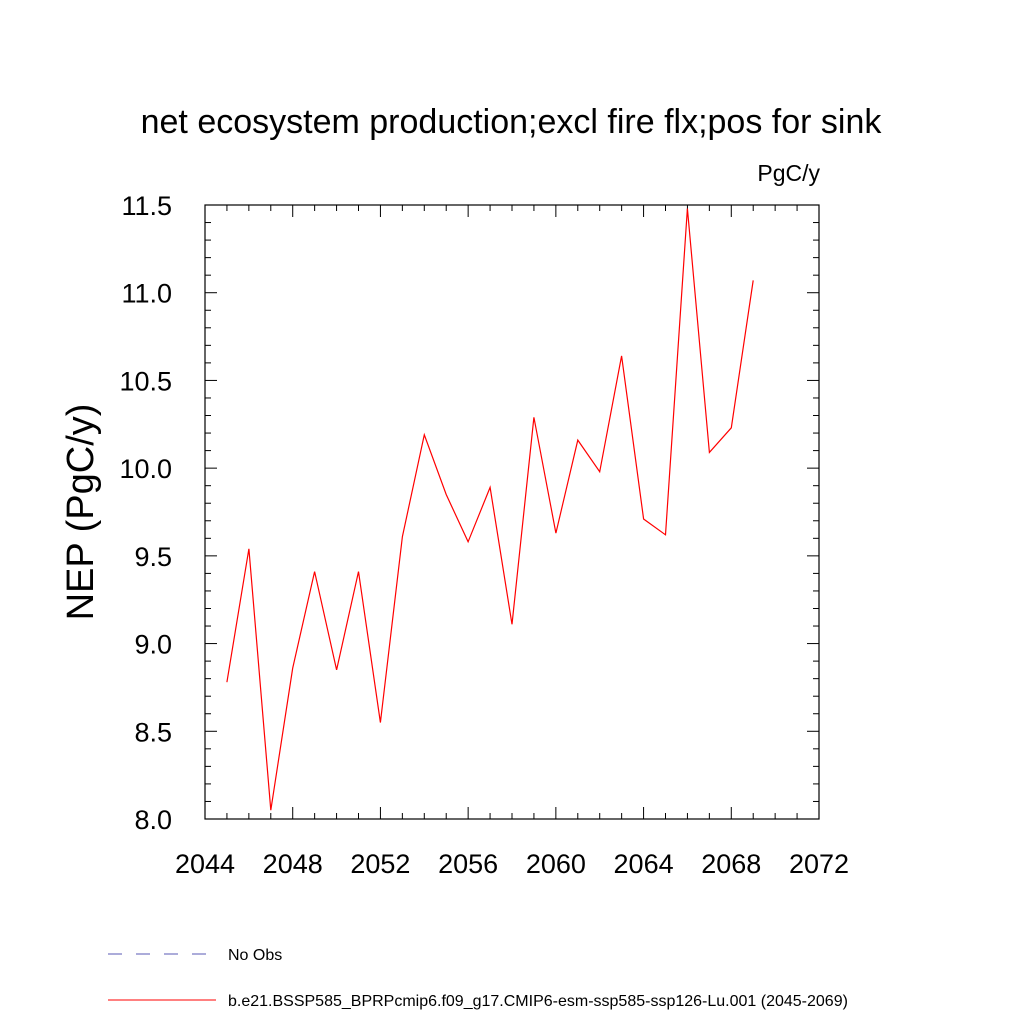 The width and height of the screenshot is (1024, 1024). I want to click on y-tick-label: 8.0, so click(153, 820).